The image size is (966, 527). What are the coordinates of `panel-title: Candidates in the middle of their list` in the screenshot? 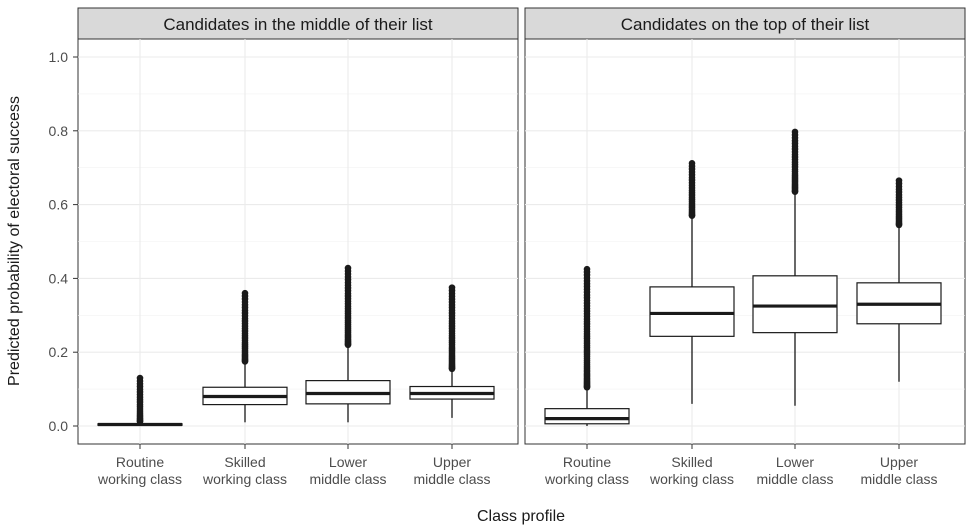 It's located at (298, 24).